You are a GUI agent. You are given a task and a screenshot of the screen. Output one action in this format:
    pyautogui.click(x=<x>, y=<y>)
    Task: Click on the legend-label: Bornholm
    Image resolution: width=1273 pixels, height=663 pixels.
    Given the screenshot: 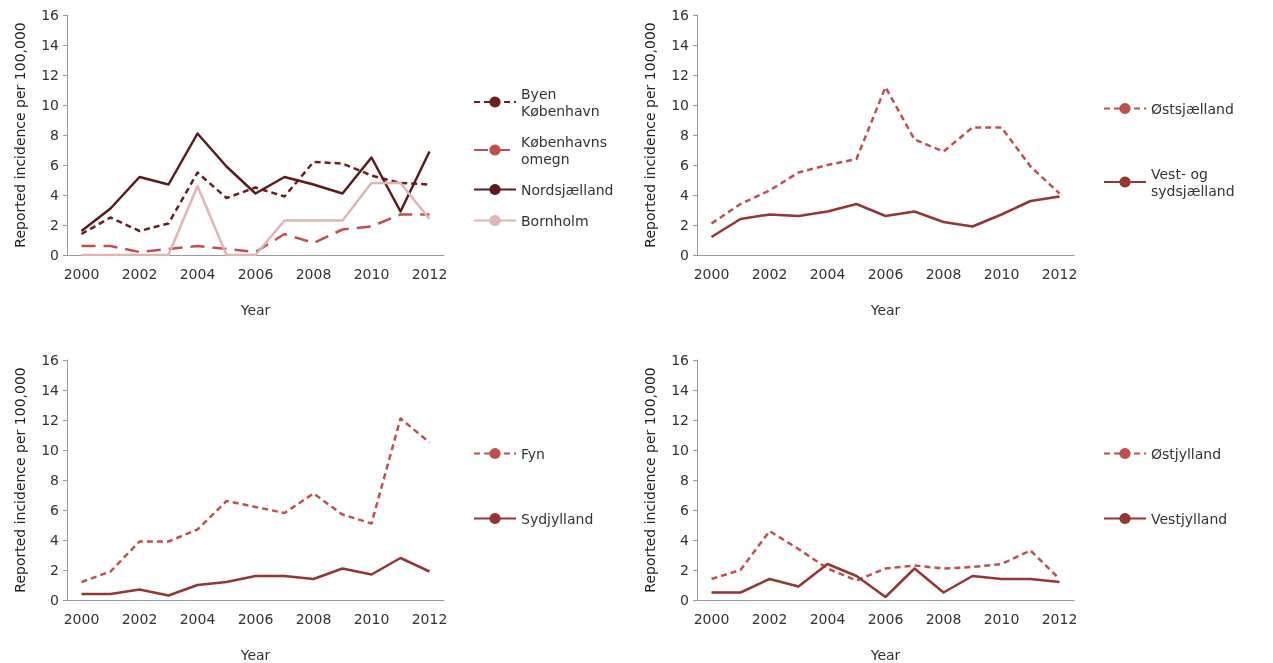 What is the action you would take?
    pyautogui.click(x=555, y=220)
    